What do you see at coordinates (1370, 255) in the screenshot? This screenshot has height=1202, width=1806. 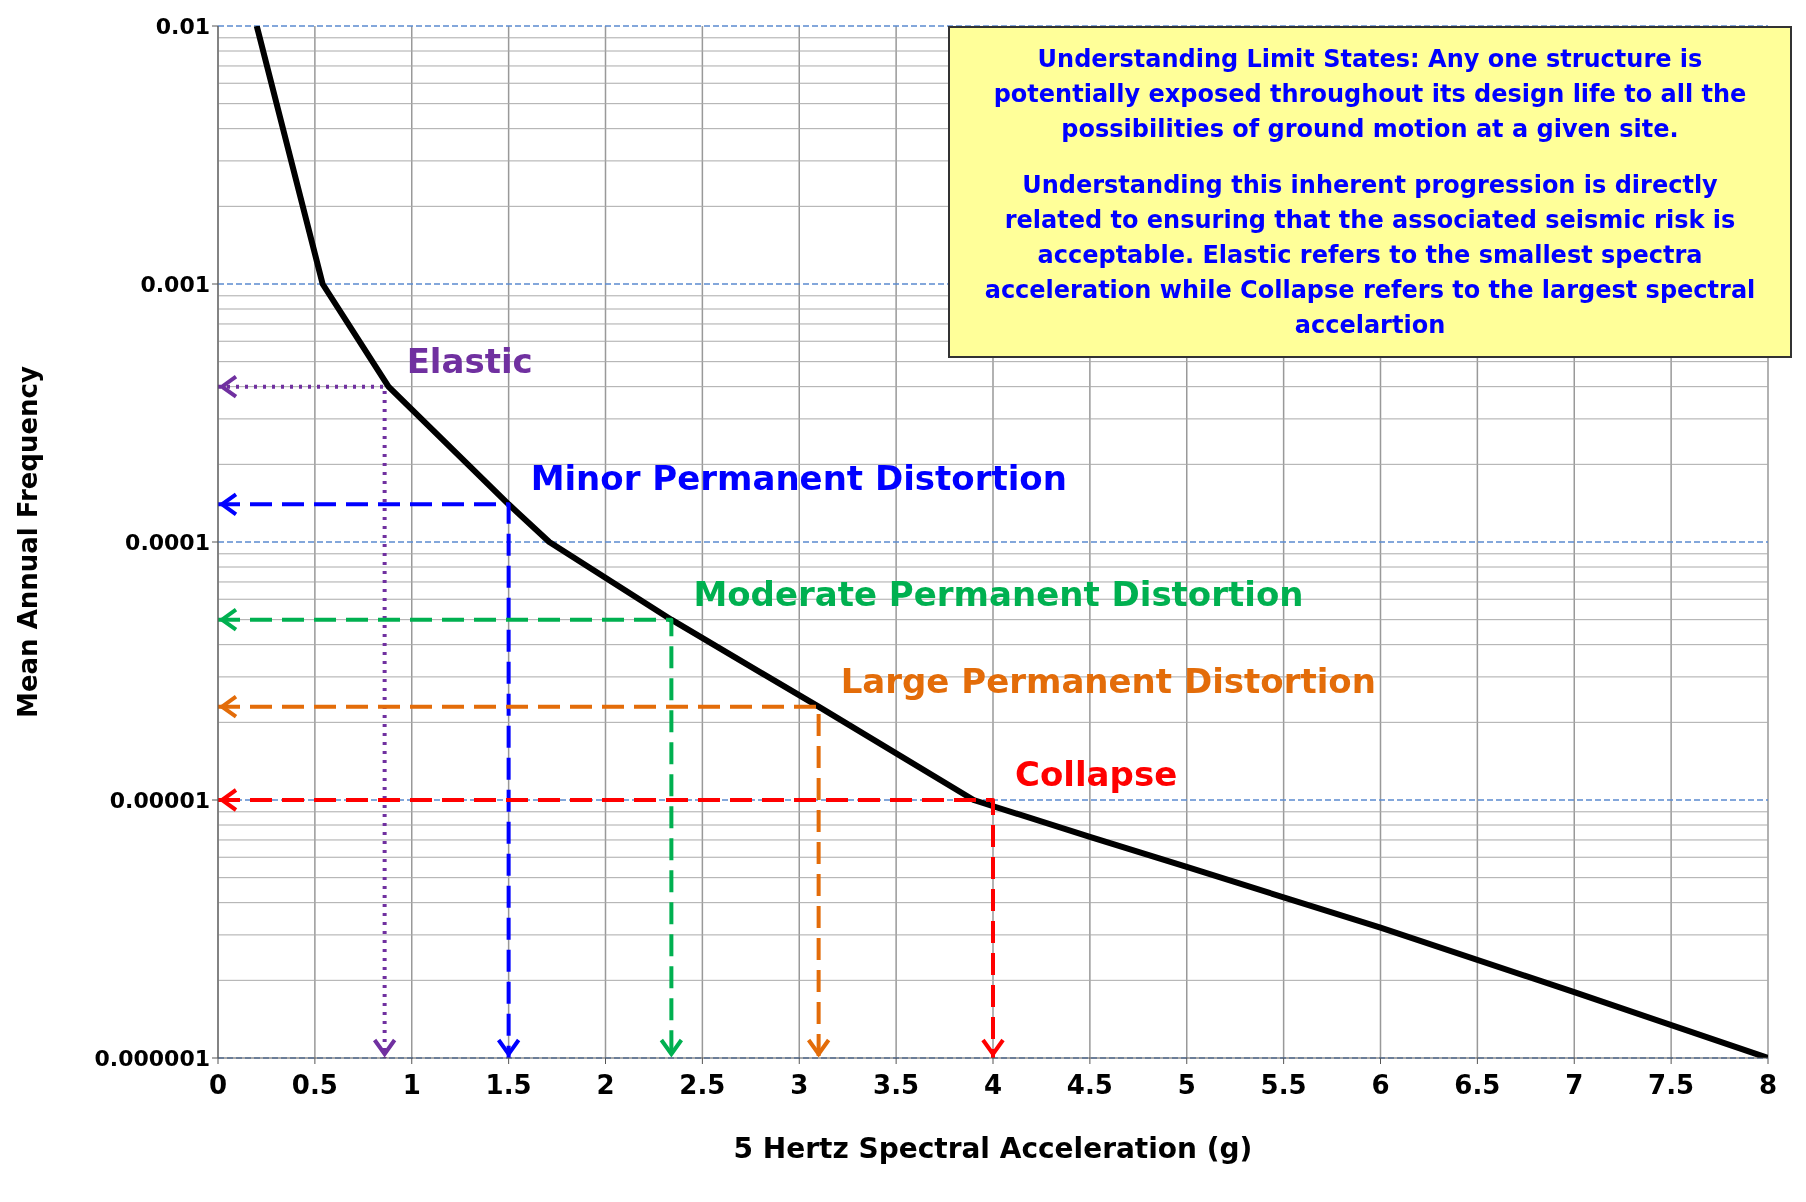 I see `annotation: Understanding this inherent progression is directly related to ensuring that the associated seismic risk is acceptable. Elastic refers to the smallest spectra acceleration while Collapse refers to the largest spectral accelartion` at bounding box center [1370, 255].